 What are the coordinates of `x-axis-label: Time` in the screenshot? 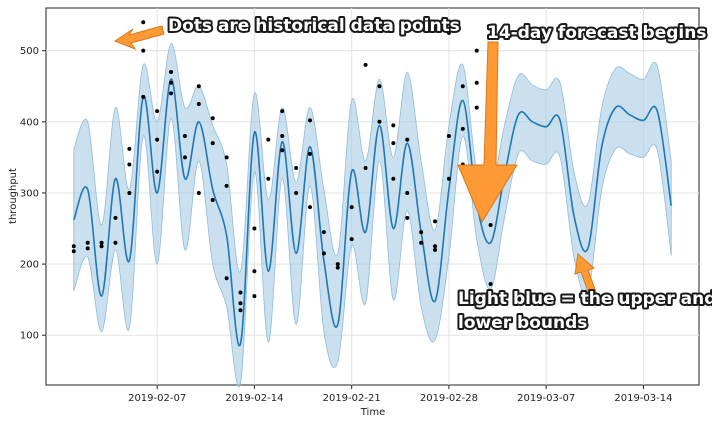 It's located at (372, 412).